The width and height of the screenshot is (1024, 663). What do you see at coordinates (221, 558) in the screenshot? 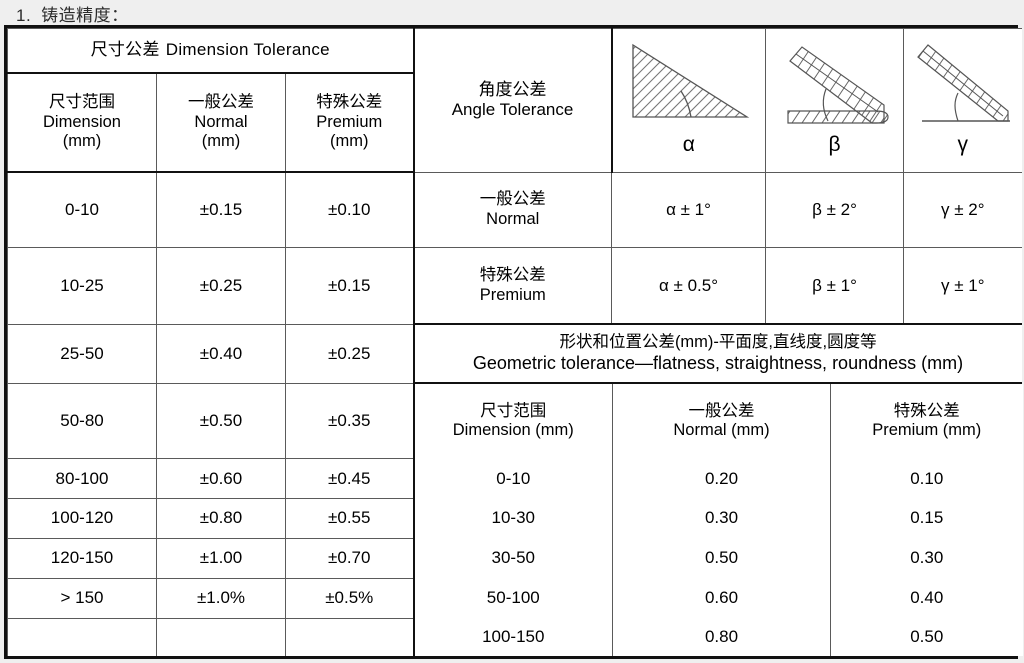
I see `dimension-normal: ±1.00` at bounding box center [221, 558].